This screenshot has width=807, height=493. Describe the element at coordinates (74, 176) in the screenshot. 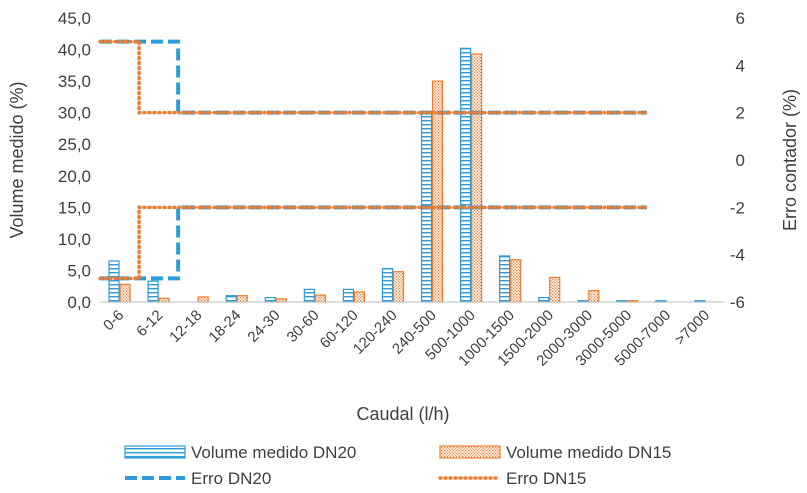

I see `y-tick-label: 20,0` at that location.